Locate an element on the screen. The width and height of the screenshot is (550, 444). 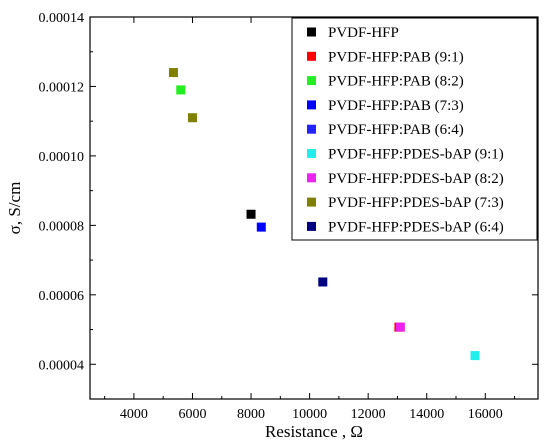
x-tick-label: 6000 is located at coordinates (192, 414).